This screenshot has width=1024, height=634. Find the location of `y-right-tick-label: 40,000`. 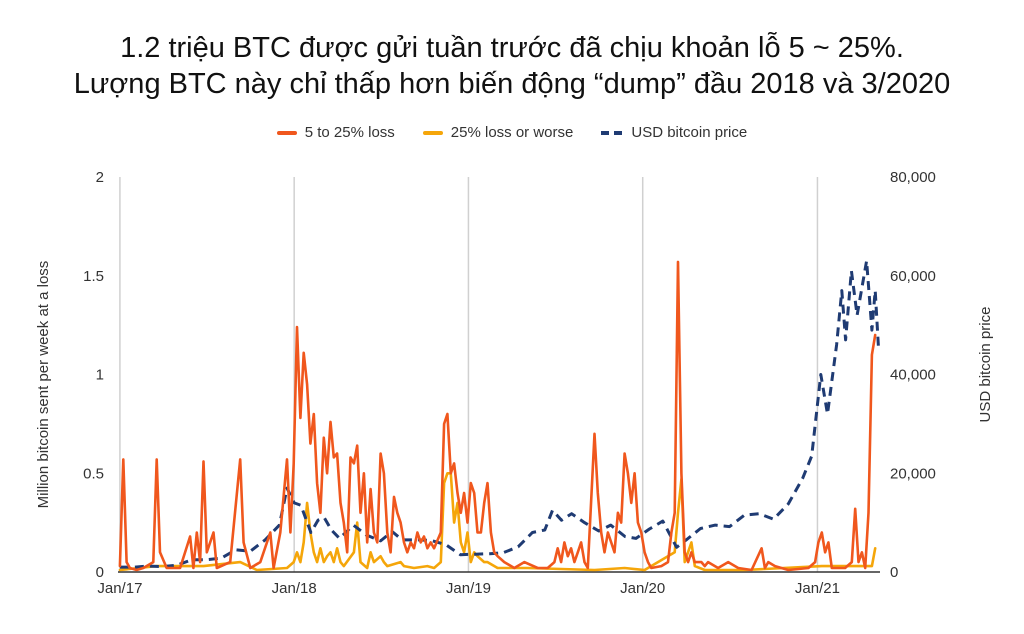

y-right-tick-label: 40,000 is located at coordinates (913, 375).